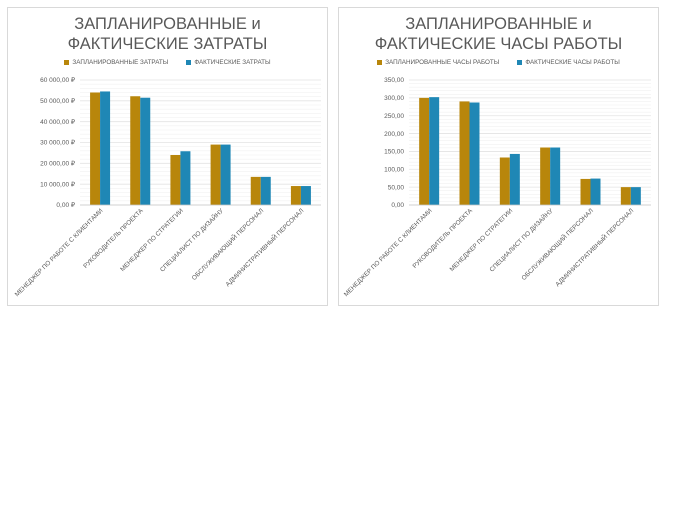 The width and height of the screenshot is (675, 520). I want to click on costs-title-line-1: ЗАПЛАНИРОВАННЫЕ и, so click(167, 24).